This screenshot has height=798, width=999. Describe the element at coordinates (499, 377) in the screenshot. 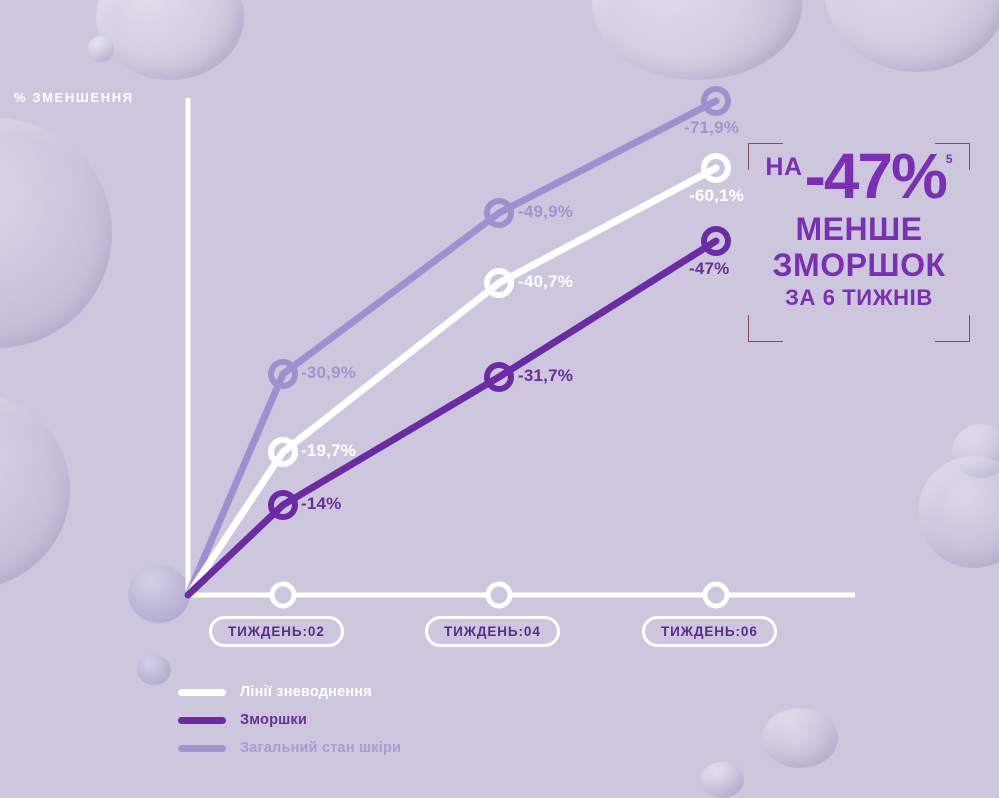

I see `data-point-wrinkles-w4` at that location.